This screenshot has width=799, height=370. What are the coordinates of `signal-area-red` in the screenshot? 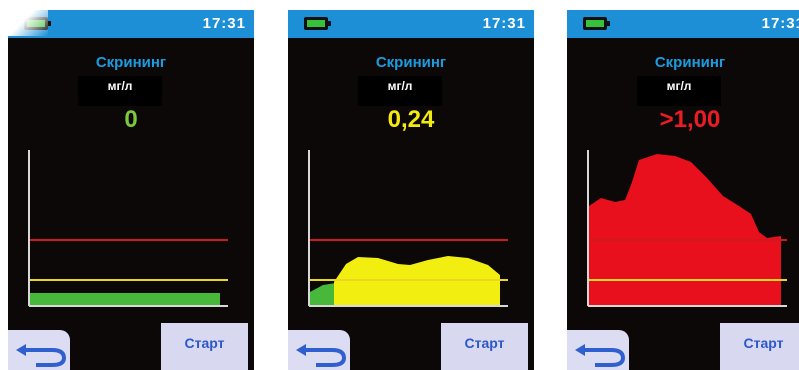 It's located at (685, 230).